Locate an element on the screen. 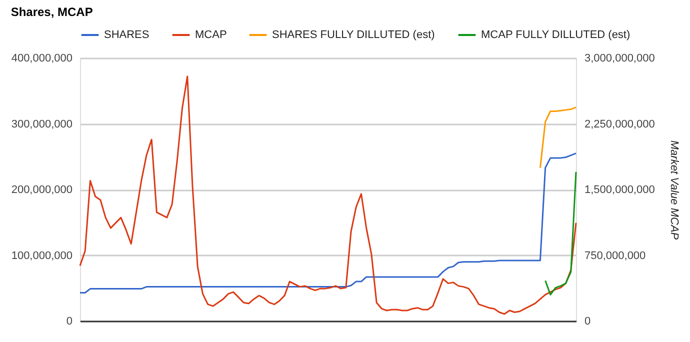 The height and width of the screenshot is (342, 690). y2-tick-label: 0 is located at coordinates (587, 322).